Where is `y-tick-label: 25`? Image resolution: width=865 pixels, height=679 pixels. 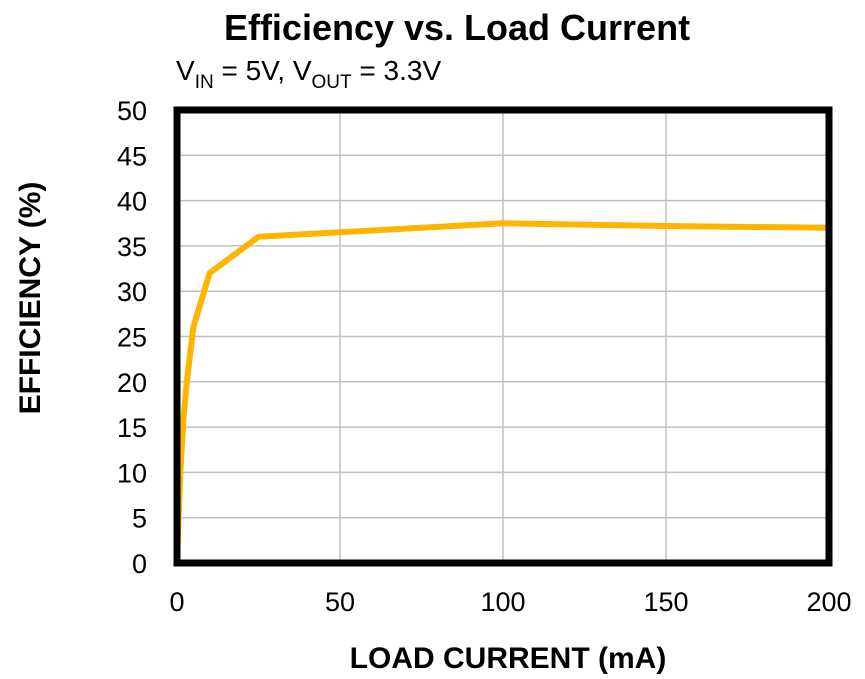 y-tick-label: 25 is located at coordinates (132, 338).